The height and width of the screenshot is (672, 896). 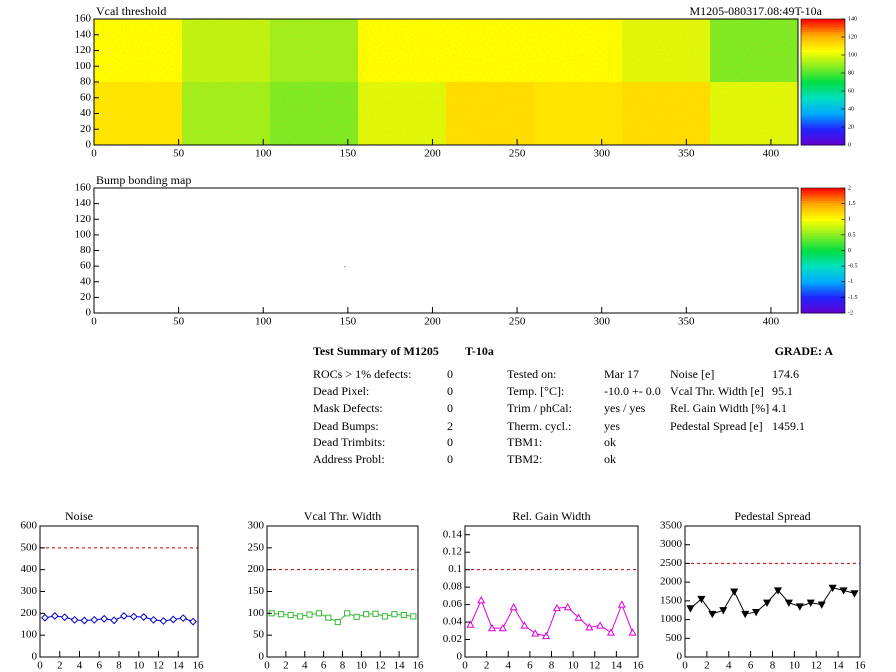 What do you see at coordinates (772, 516) in the screenshot?
I see `chart-title: Pedestal Spread` at bounding box center [772, 516].